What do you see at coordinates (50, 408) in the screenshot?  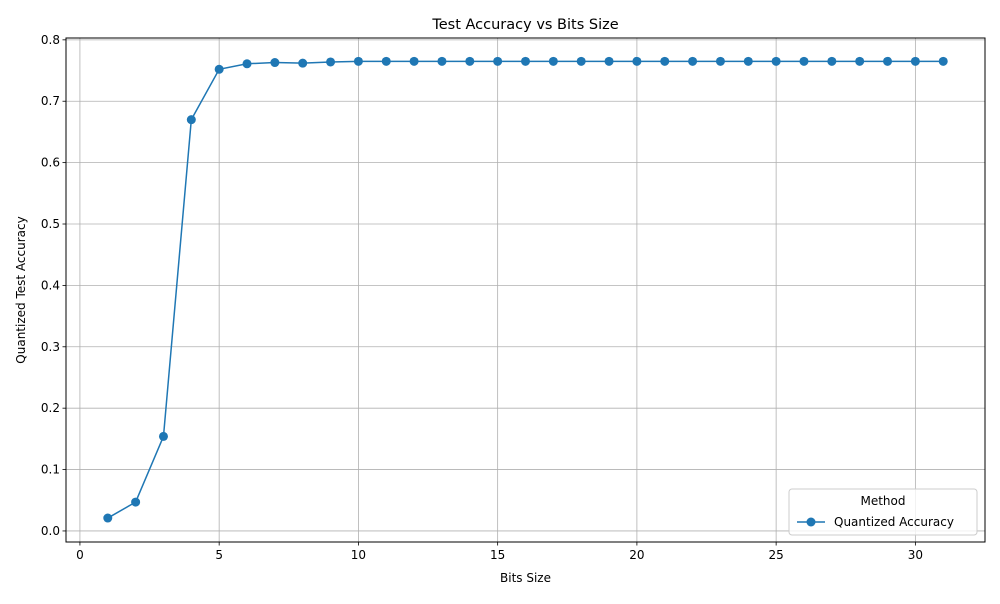 I see `y-tick-label: 0.2` at bounding box center [50, 408].